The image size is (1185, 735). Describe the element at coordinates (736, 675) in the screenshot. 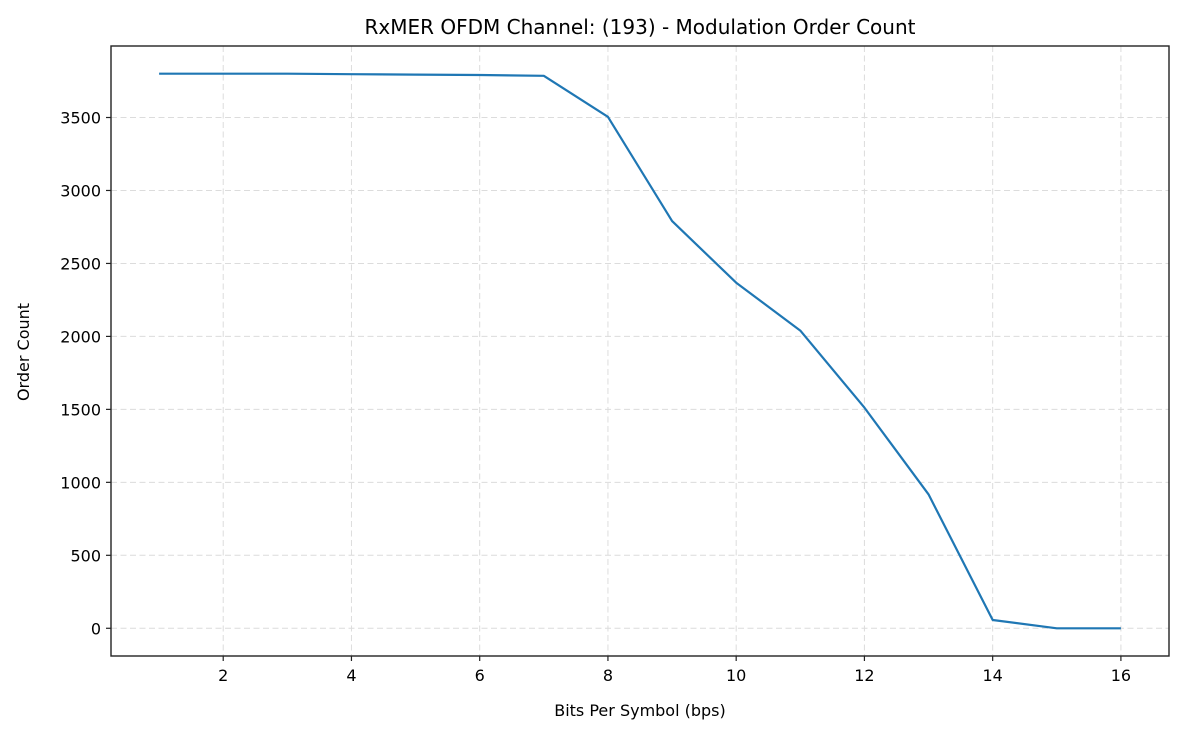

I see `x-tick-label: 10` at that location.